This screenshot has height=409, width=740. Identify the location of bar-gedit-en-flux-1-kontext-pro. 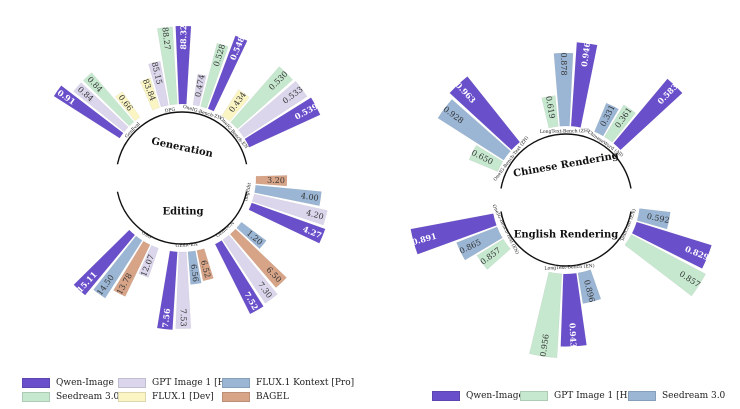
(194, 267).